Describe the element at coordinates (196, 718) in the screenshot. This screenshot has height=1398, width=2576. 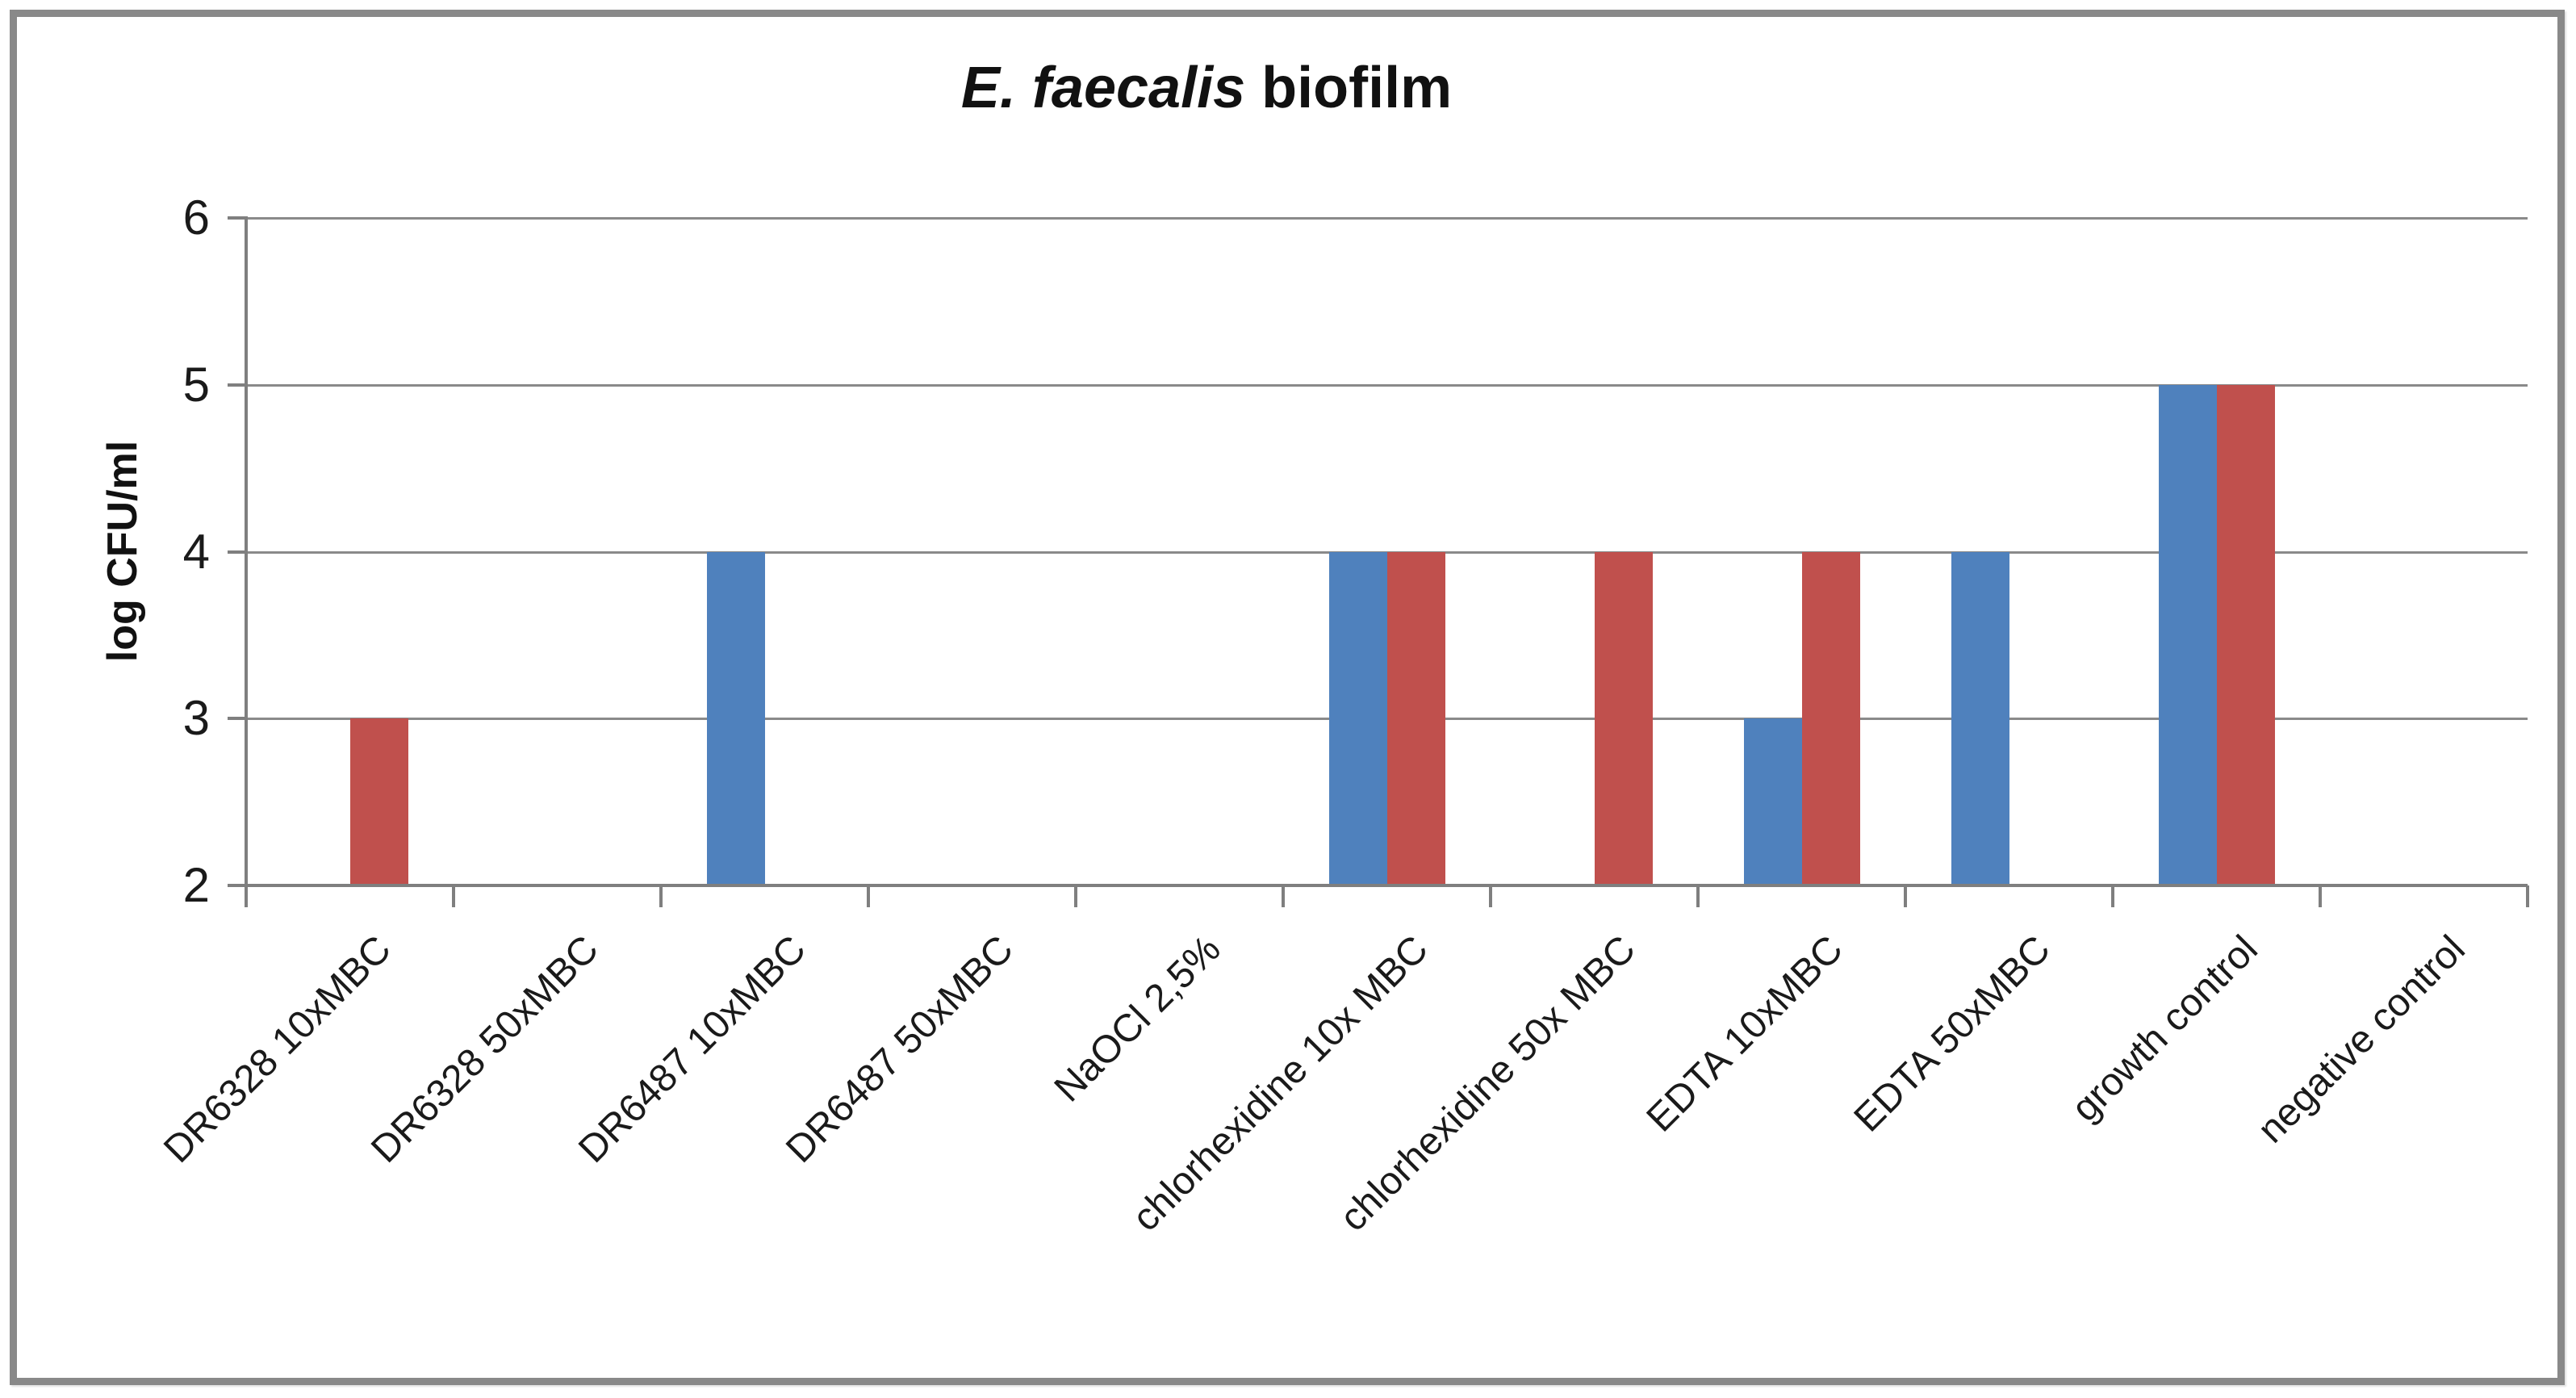
I see `y-tick-label-3: 3` at that location.